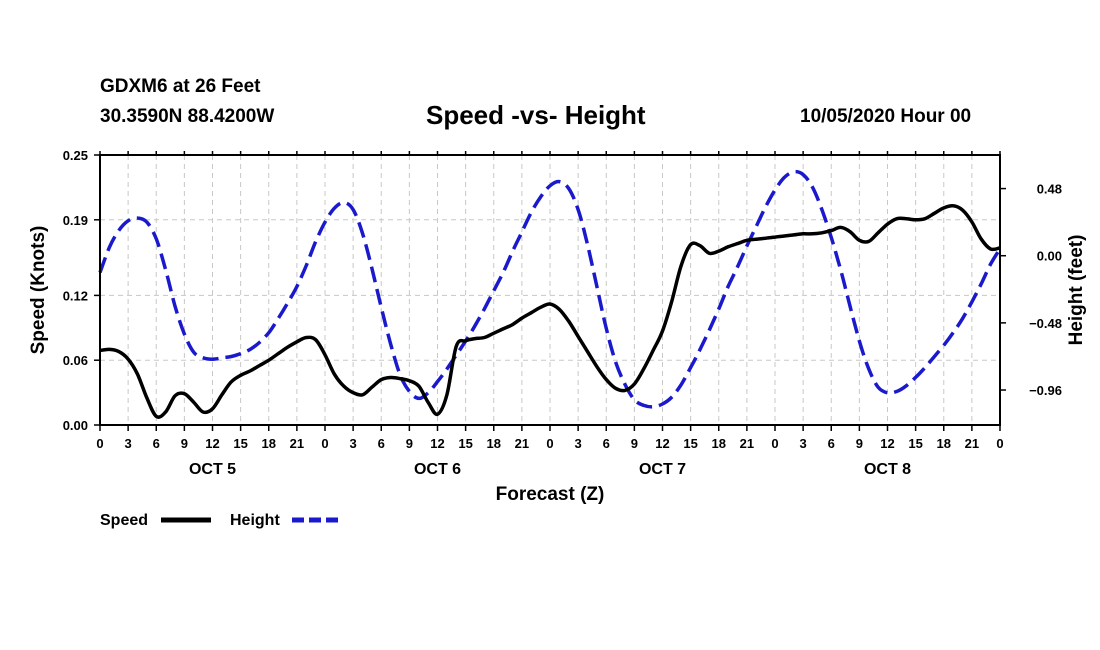 The height and width of the screenshot is (650, 1100). I want to click on day-label: OCT 6, so click(437, 469).